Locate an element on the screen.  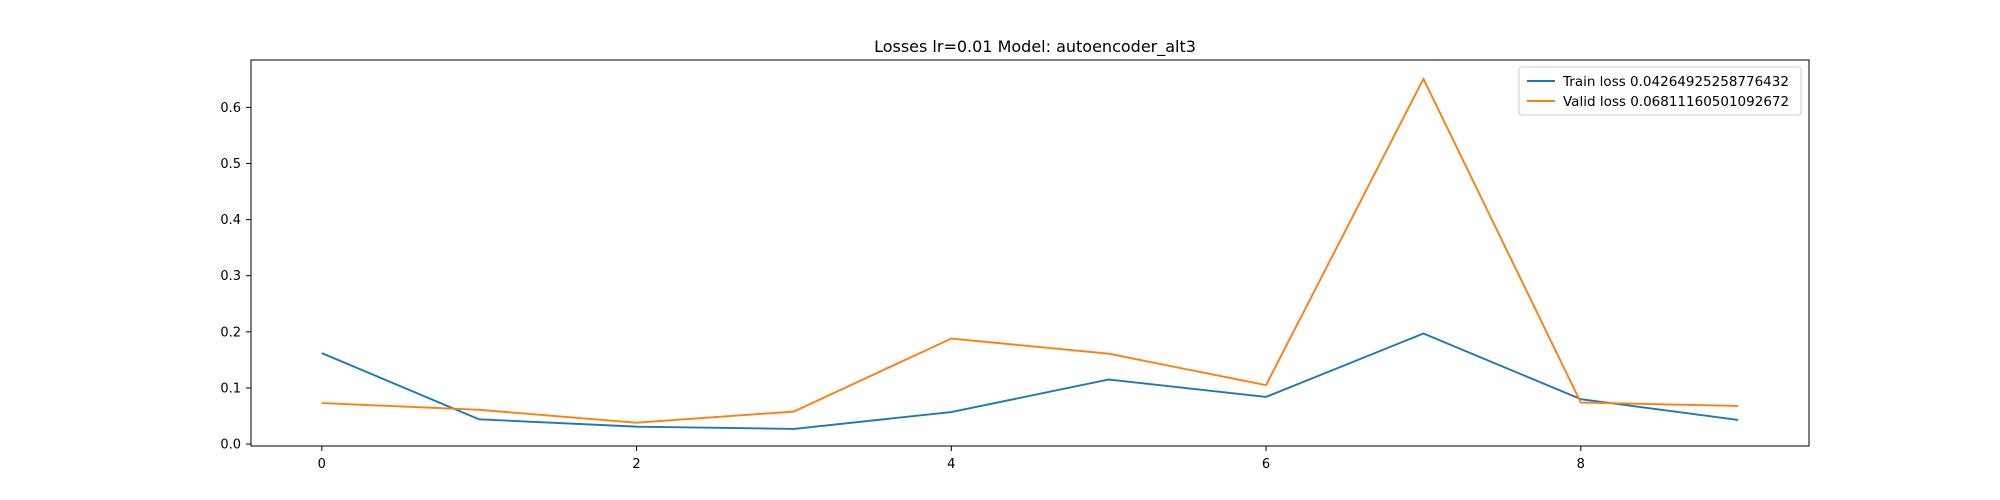
y-tick-label: 0.5 is located at coordinates (230, 164).